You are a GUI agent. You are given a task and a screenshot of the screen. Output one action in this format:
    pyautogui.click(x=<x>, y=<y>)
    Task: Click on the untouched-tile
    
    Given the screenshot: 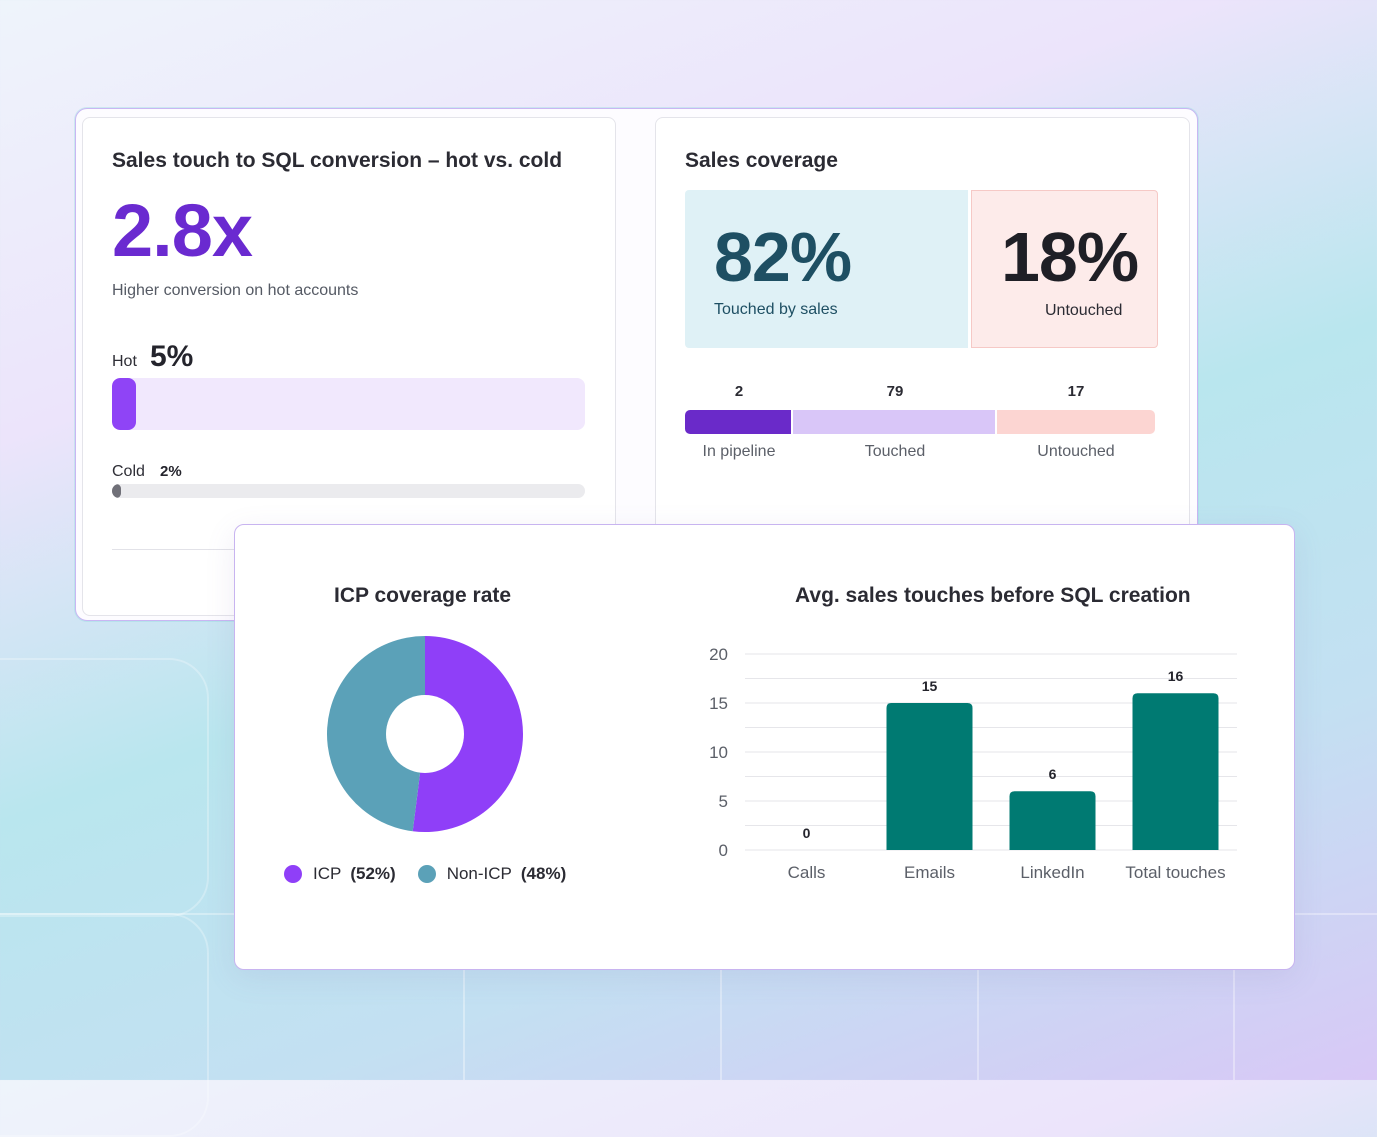 What is the action you would take?
    pyautogui.click(x=1064, y=269)
    